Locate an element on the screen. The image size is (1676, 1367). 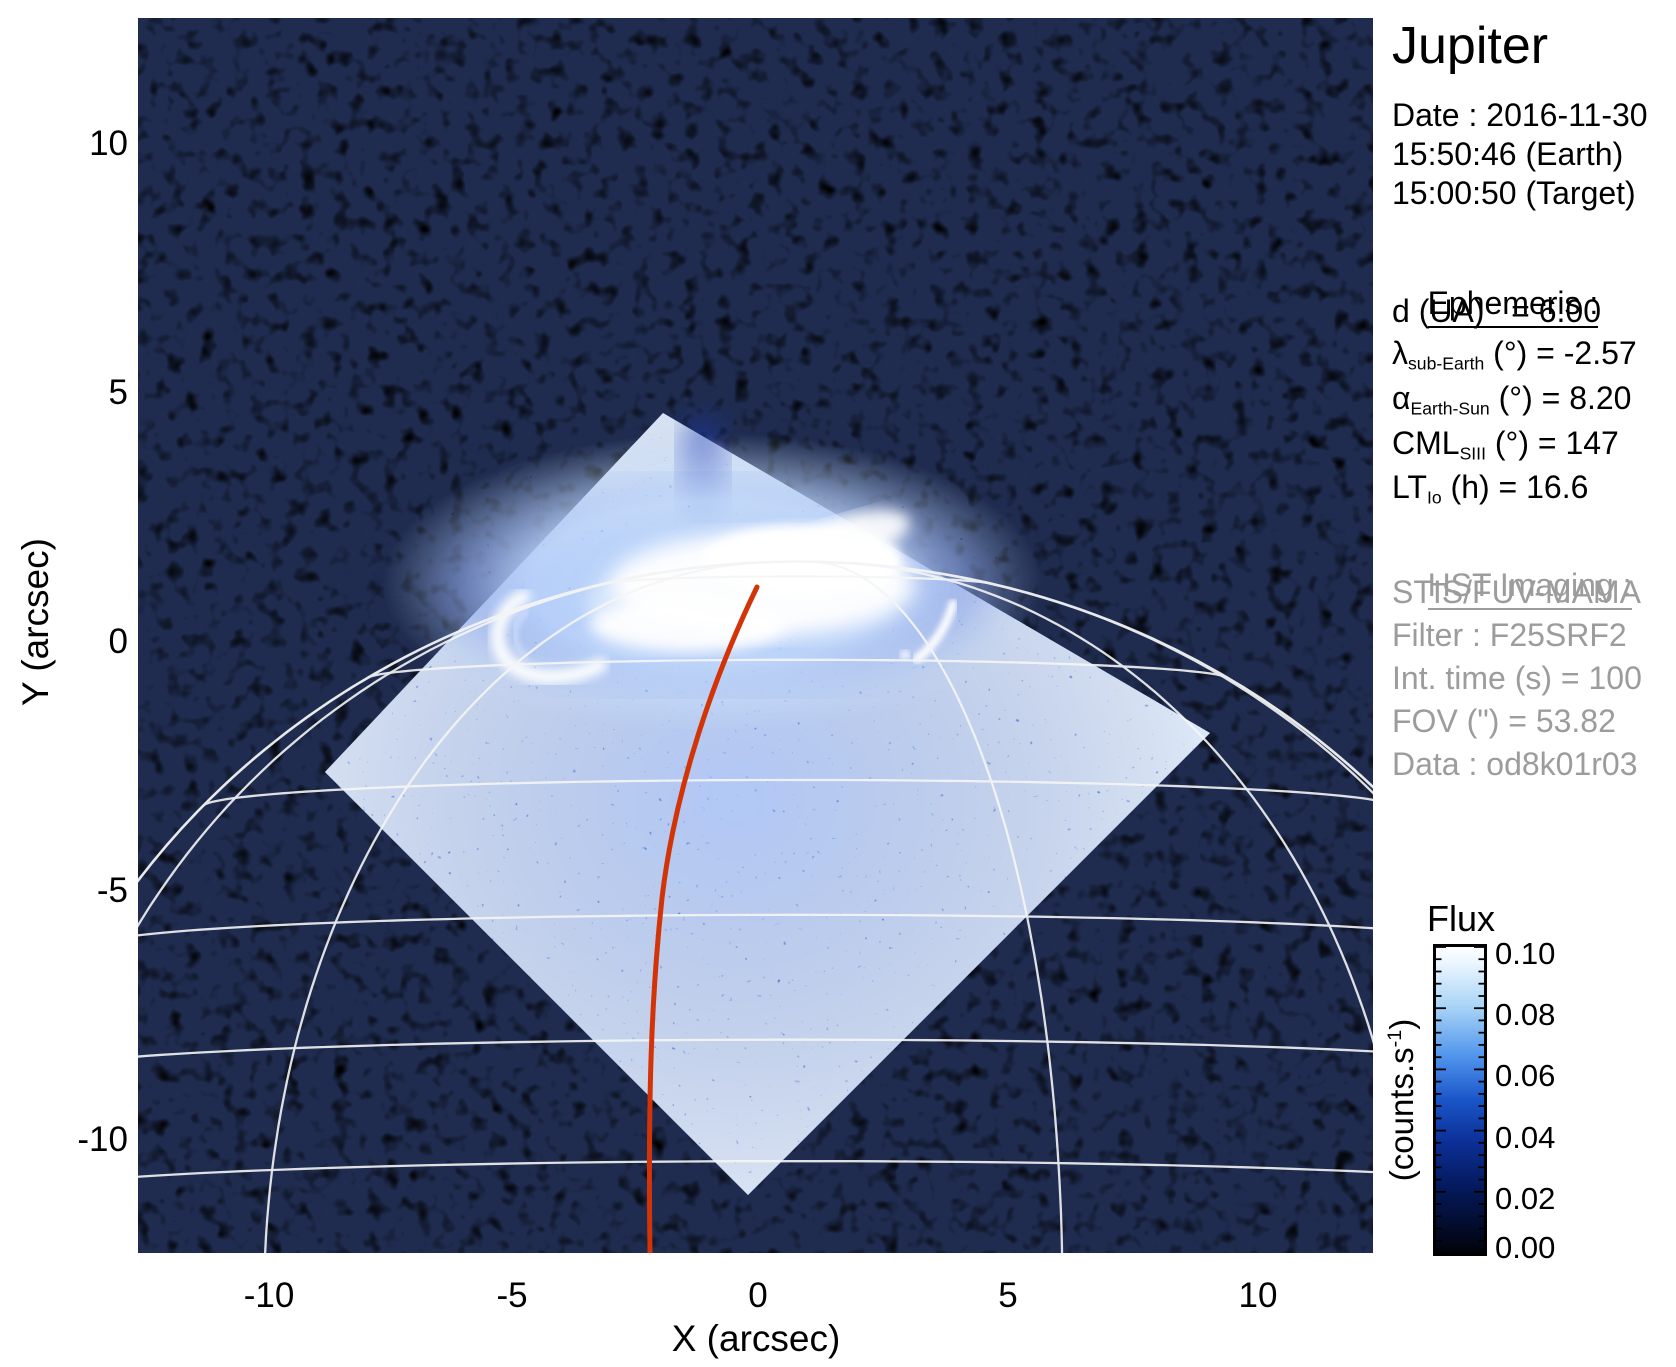
ephemeris-heading-text: Ephemeris : is located at coordinates (1513, 306).